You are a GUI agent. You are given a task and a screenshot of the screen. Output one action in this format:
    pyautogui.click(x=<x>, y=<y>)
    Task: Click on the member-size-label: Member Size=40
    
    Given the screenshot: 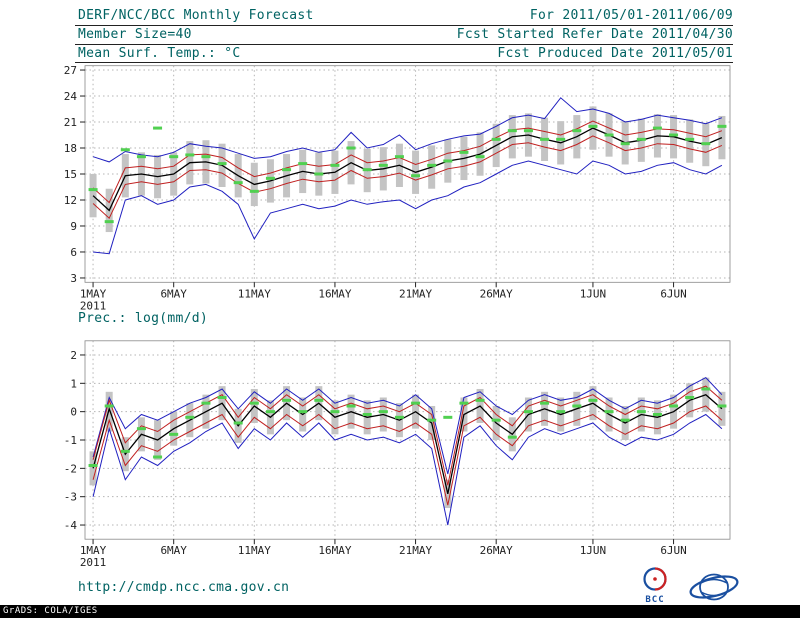 What is the action you would take?
    pyautogui.click(x=135, y=34)
    